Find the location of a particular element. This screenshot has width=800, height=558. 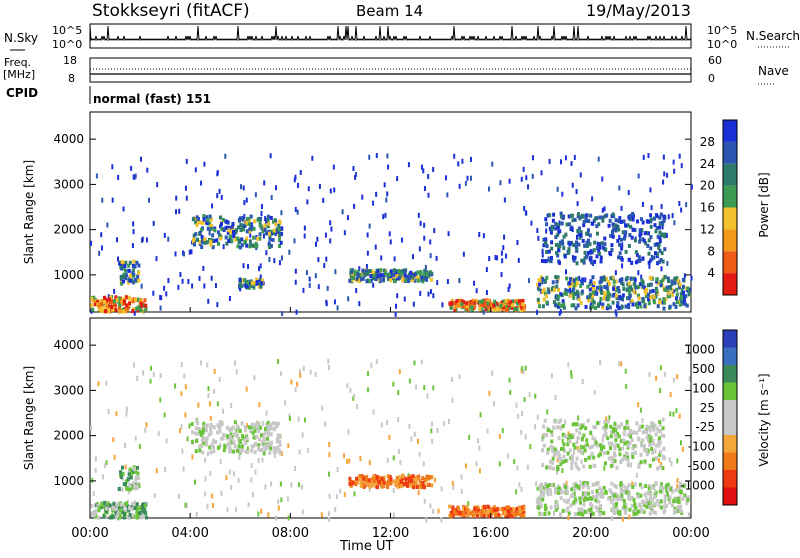

x-tick-label: 12:00 is located at coordinates (390, 533).